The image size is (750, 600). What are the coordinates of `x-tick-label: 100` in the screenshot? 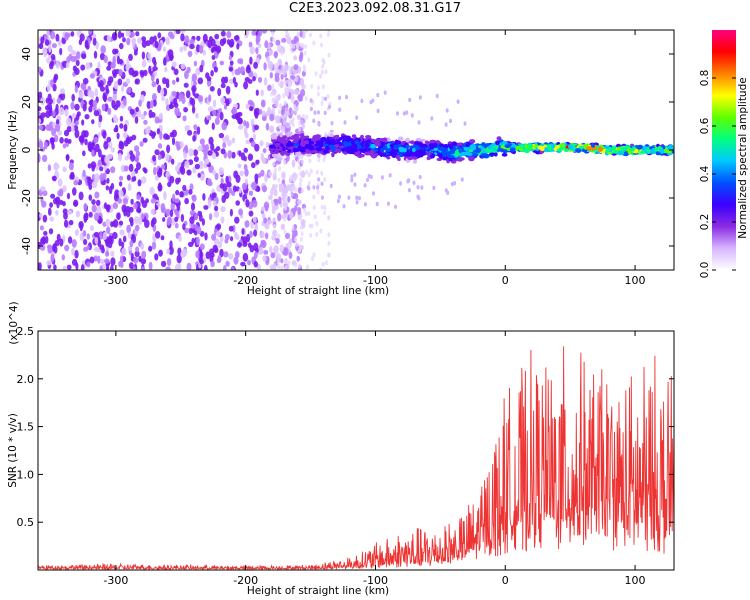 It's located at (635, 280).